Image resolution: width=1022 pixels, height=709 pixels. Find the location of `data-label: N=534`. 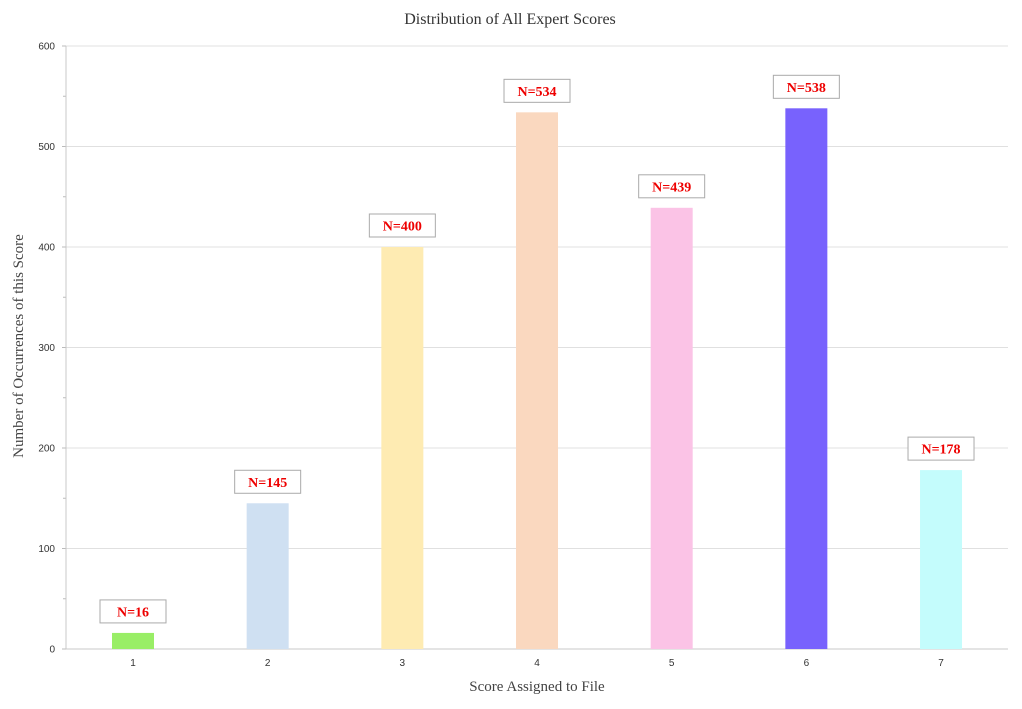

data-label: N=534 is located at coordinates (536, 92).